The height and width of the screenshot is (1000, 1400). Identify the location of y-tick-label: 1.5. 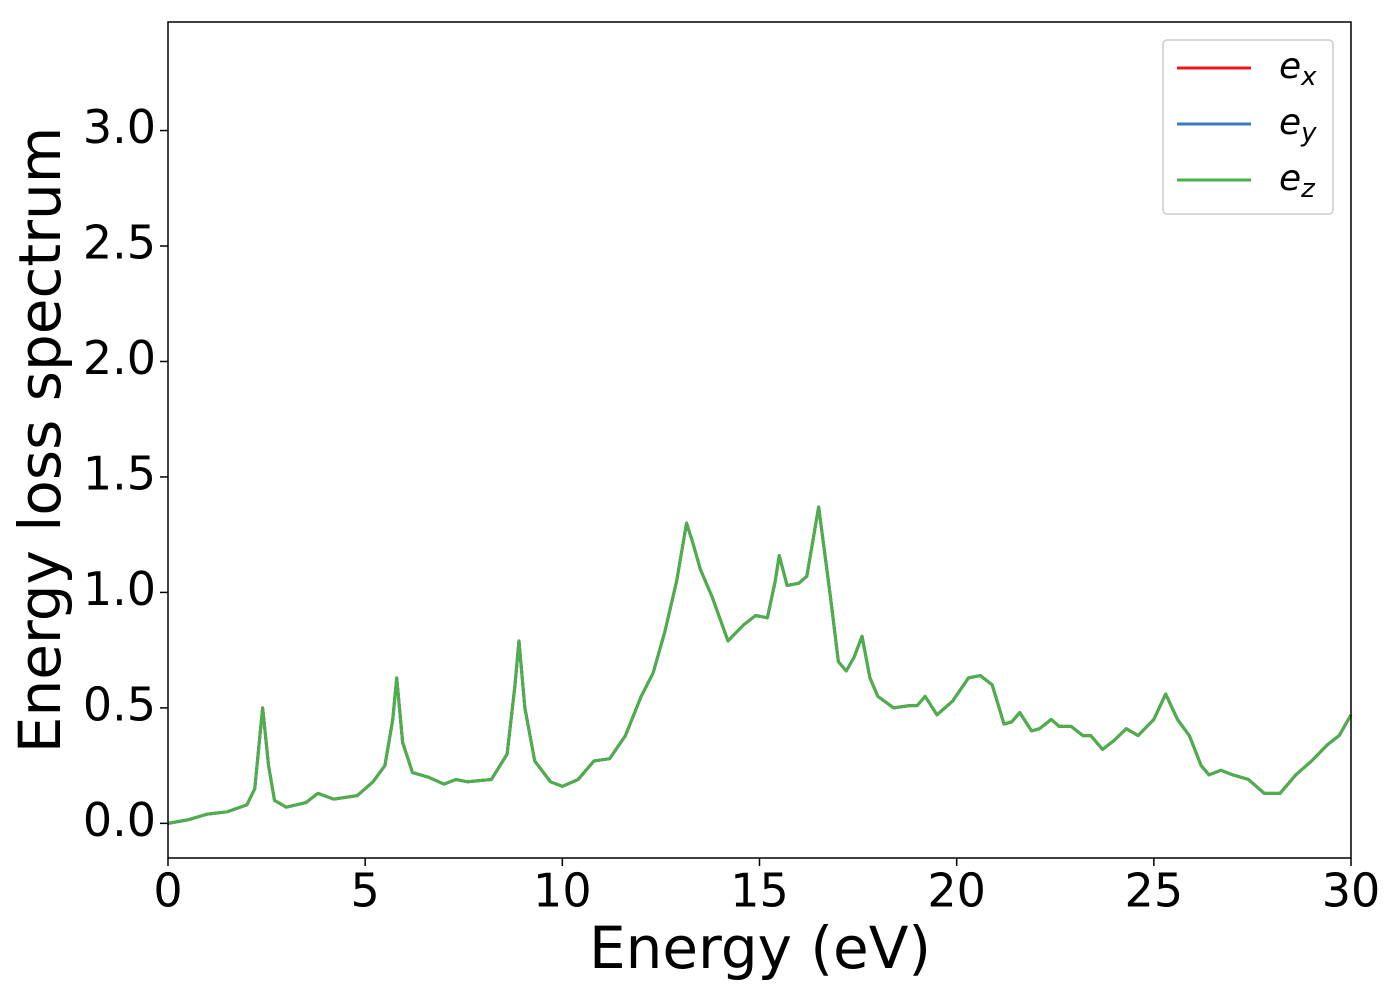
(119, 473).